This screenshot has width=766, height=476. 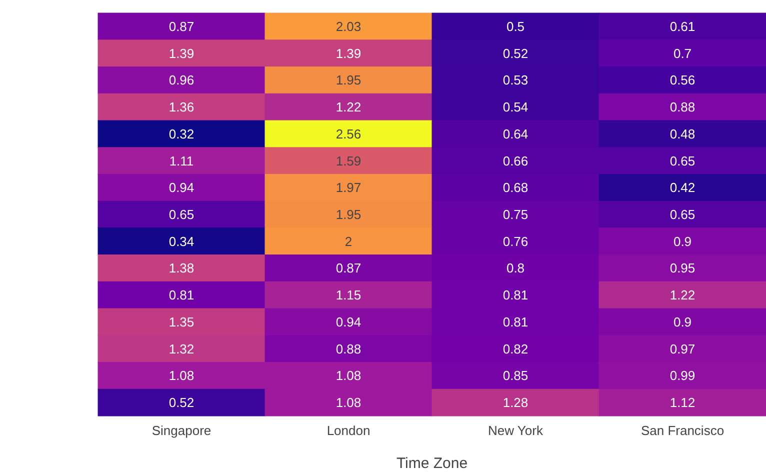 What do you see at coordinates (349, 188) in the screenshot?
I see `data-label: 1.97` at bounding box center [349, 188].